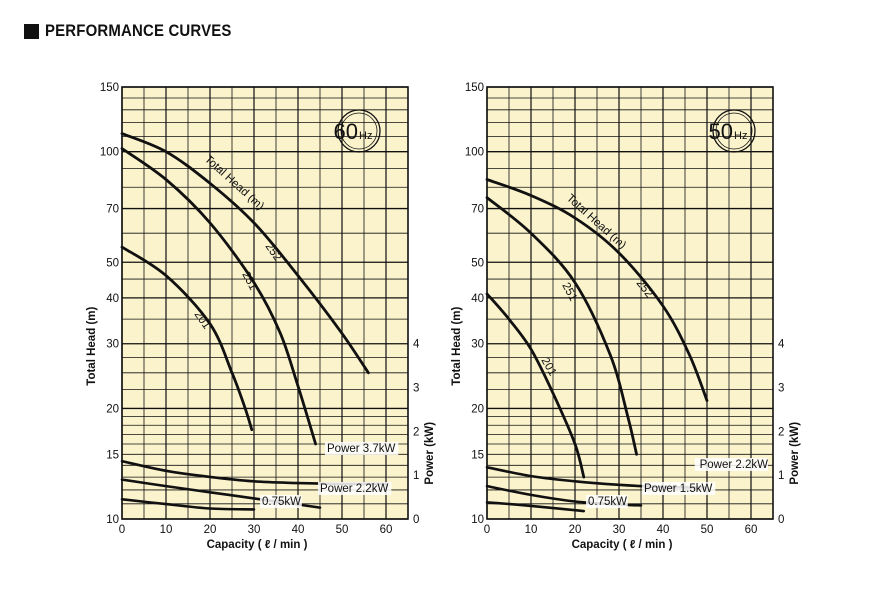 The image size is (886, 590). I want to click on power-curve-label: Power 3.7kW, so click(361, 449).